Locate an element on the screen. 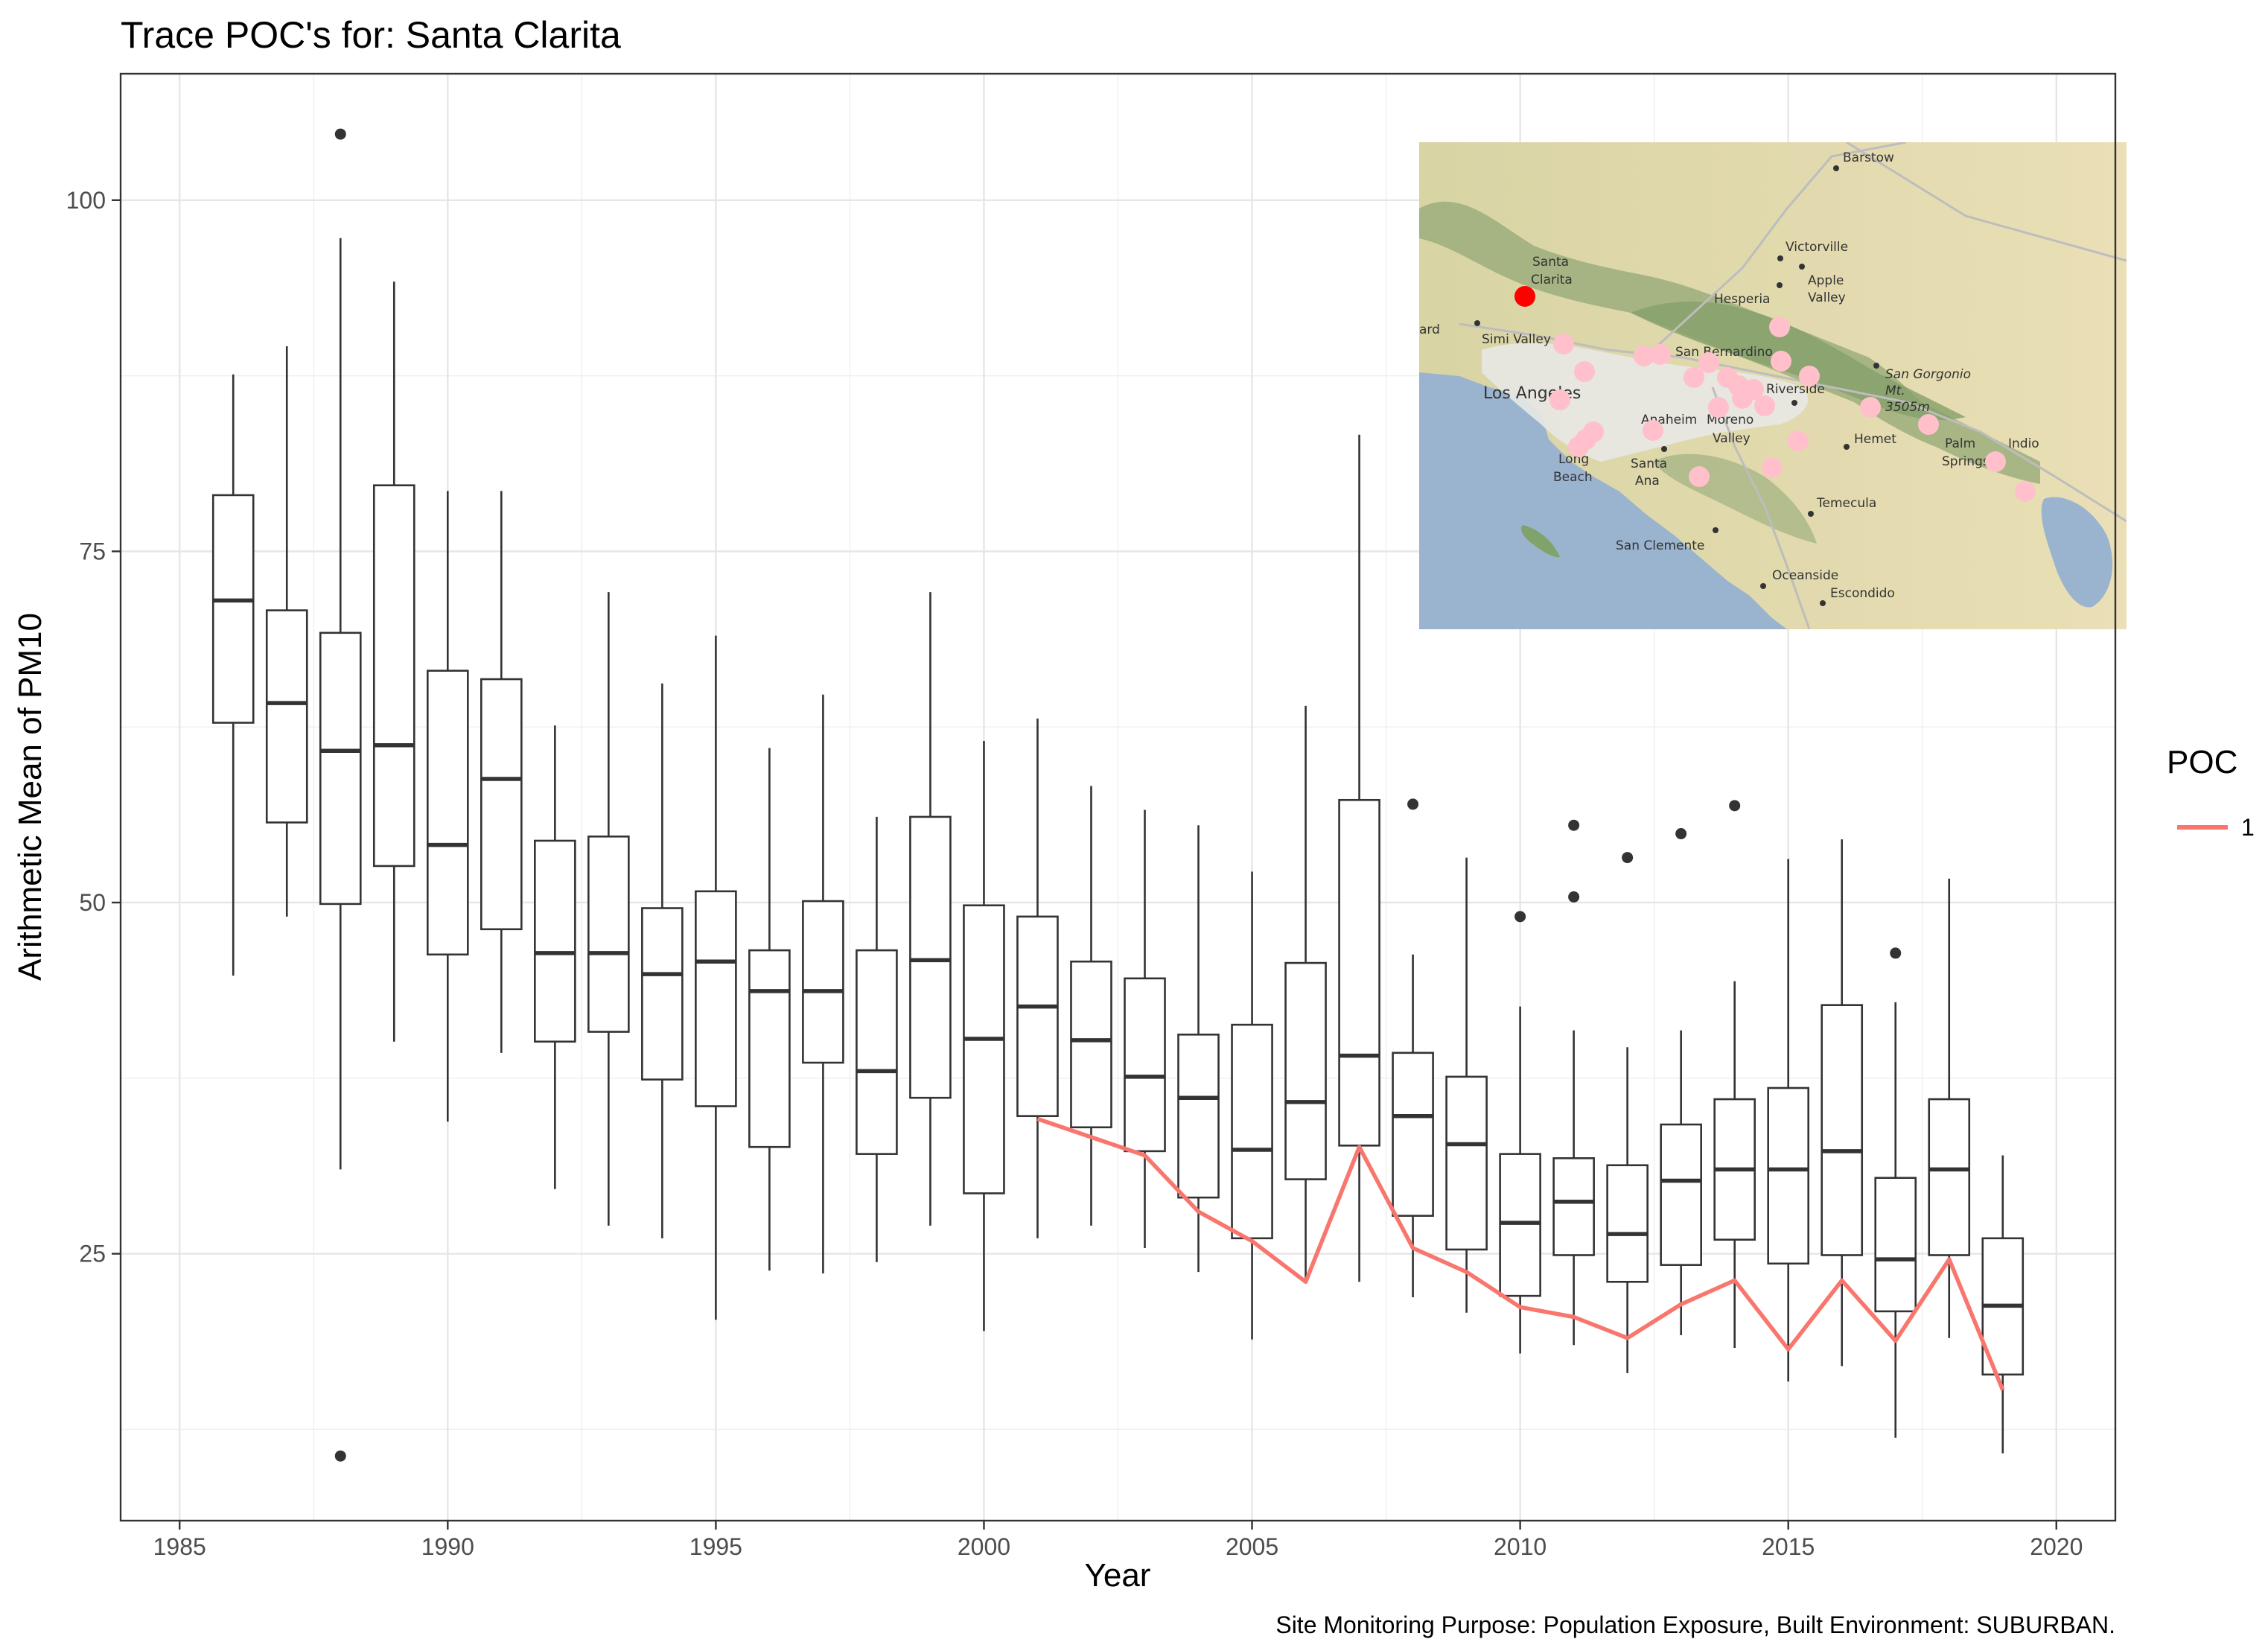  boxplot-2006 is located at coordinates (1305, 994).